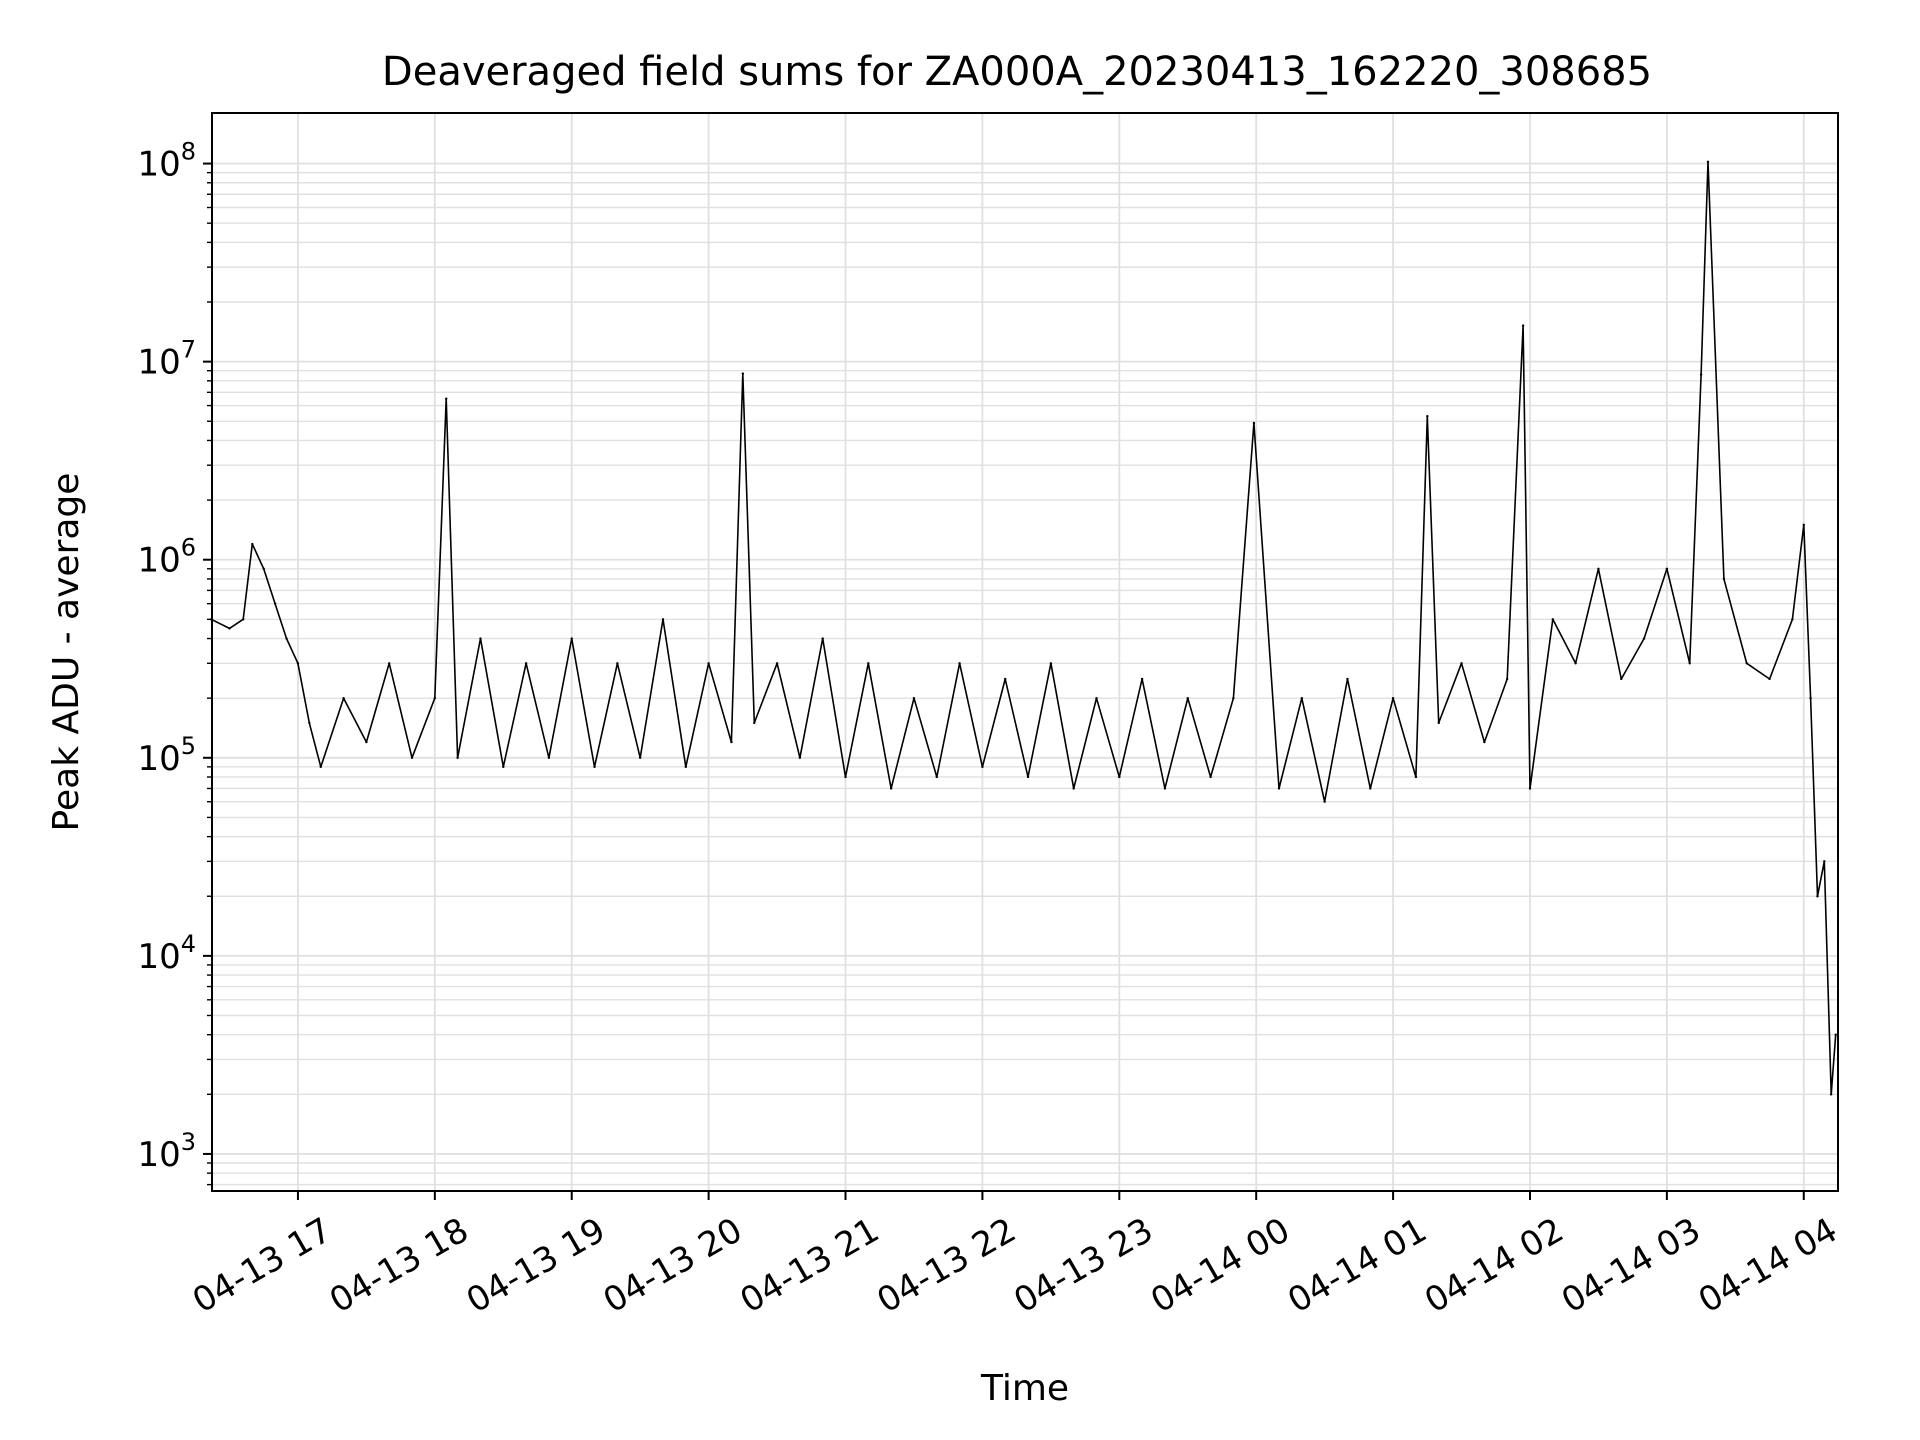 This screenshot has height=1440, width=1920. I want to click on y-tick-label: 10⁶, so click(166, 557).